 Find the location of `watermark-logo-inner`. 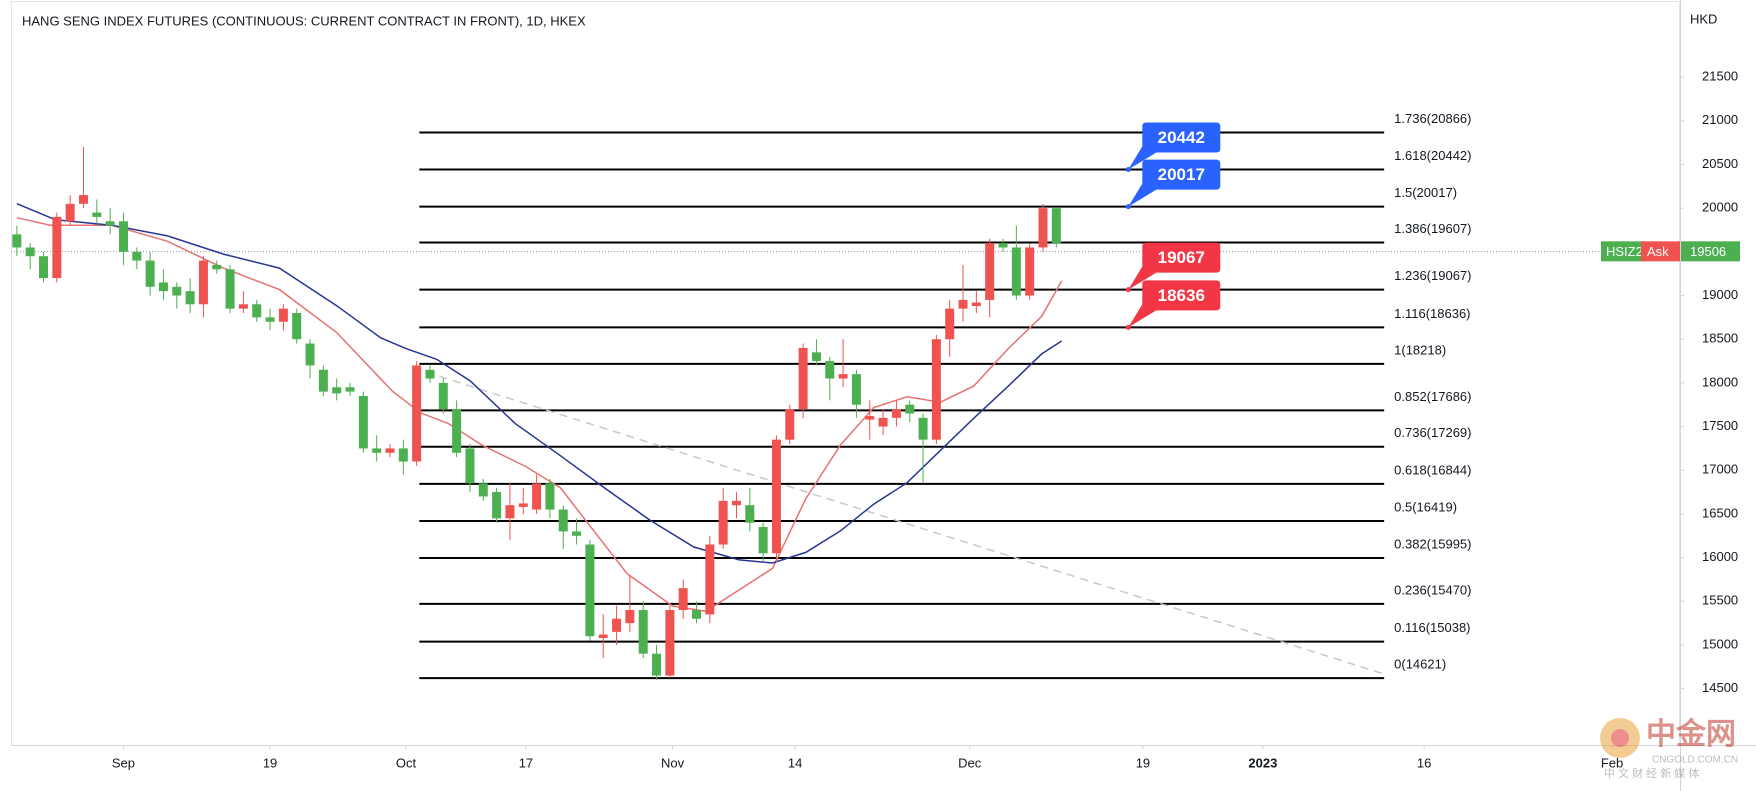

watermark-logo-inner is located at coordinates (1620, 738).